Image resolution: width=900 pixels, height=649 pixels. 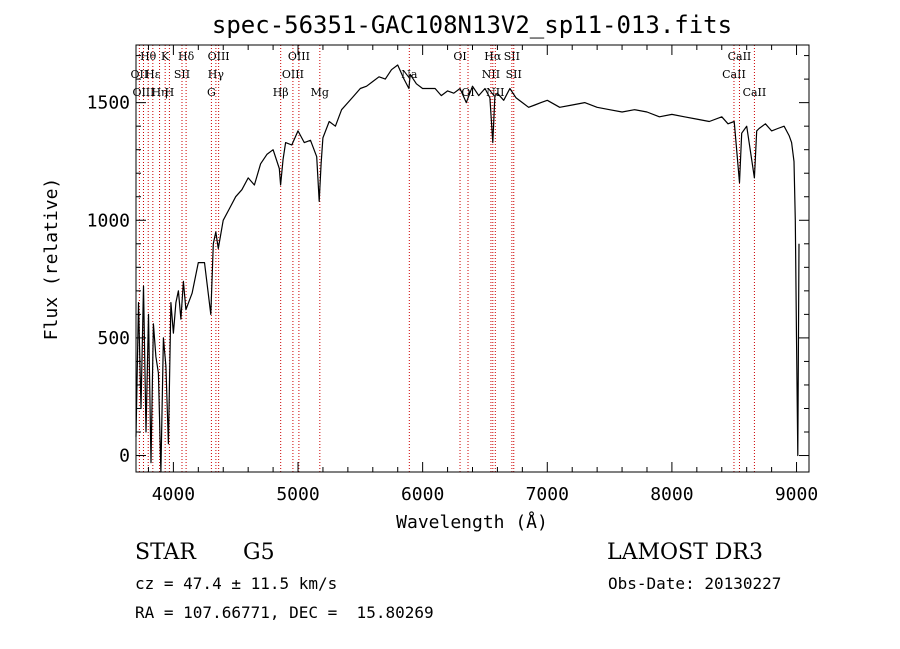 What do you see at coordinates (108, 220) in the screenshot?
I see `y-tick-label: 1000` at bounding box center [108, 220].